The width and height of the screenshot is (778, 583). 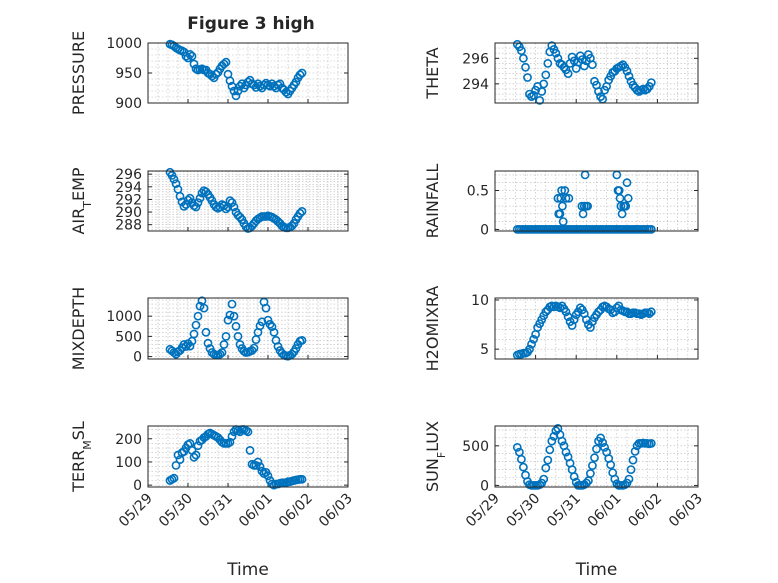 I want to click on y-axis-label: PRESSURE, so click(x=78, y=73).